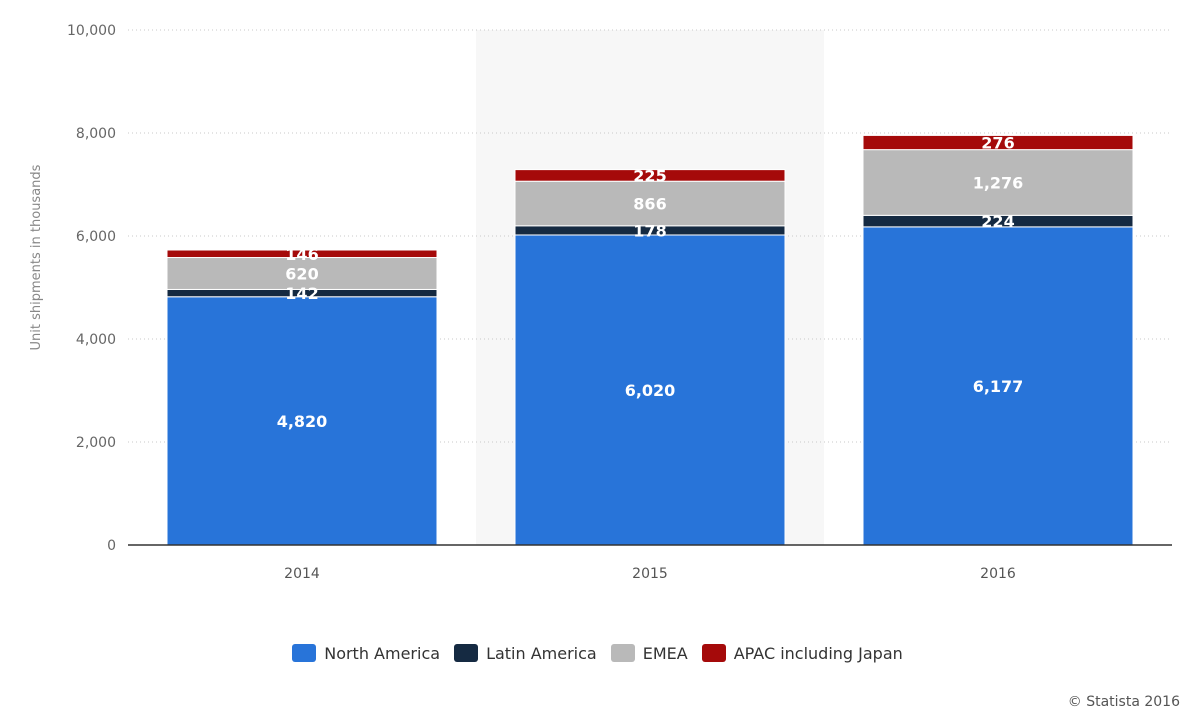 Image resolution: width=1195 pixels, height=720 pixels. Describe the element at coordinates (36, 257) in the screenshot. I see `y-axis-label: Unit shipments in thousands` at that location.